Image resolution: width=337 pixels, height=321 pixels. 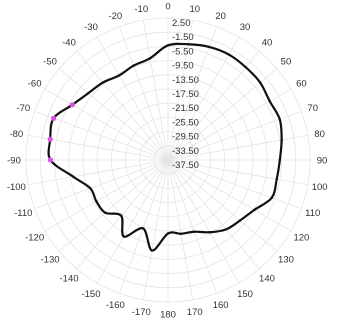 I want to click on angle-tick-label: -110, so click(x=23, y=213).